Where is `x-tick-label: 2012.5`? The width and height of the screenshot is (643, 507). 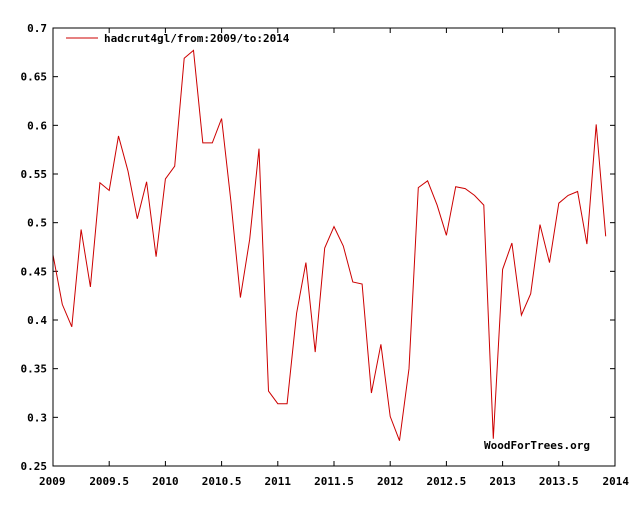
x-tick-label: 2012.5 is located at coordinates (447, 481).